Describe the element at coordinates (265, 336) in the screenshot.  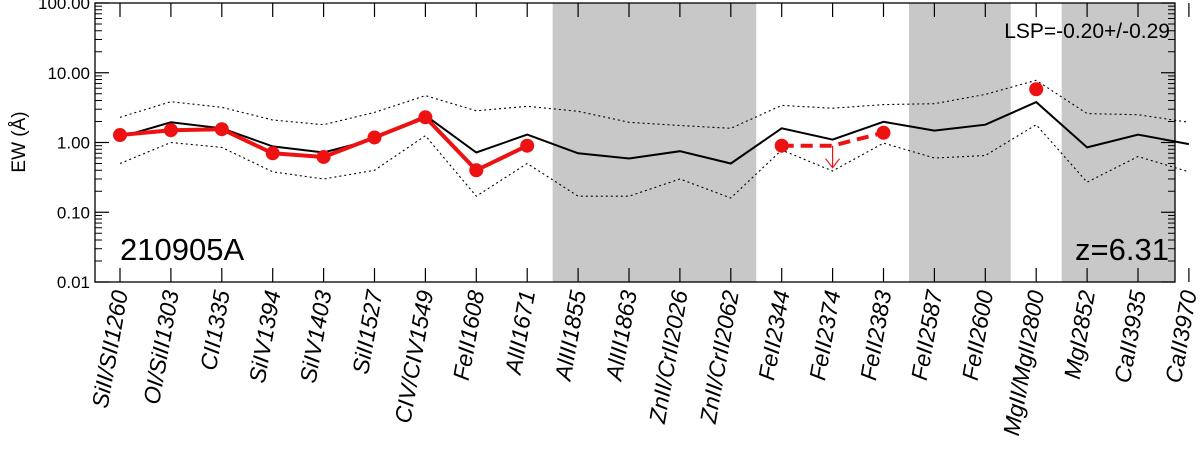
I see `x-category-label-3: SiIV1394` at that location.